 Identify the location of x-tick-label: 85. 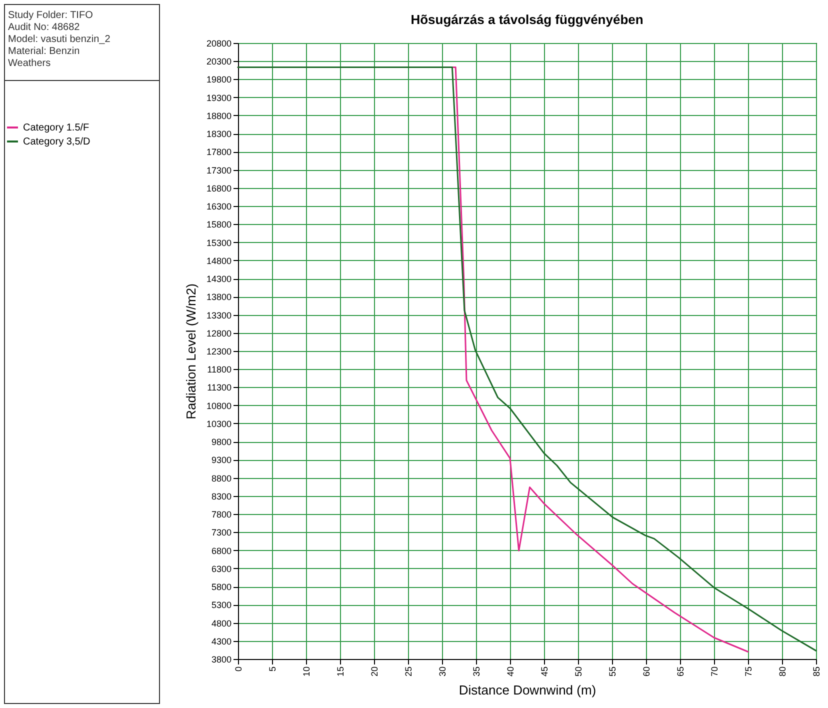
(817, 671).